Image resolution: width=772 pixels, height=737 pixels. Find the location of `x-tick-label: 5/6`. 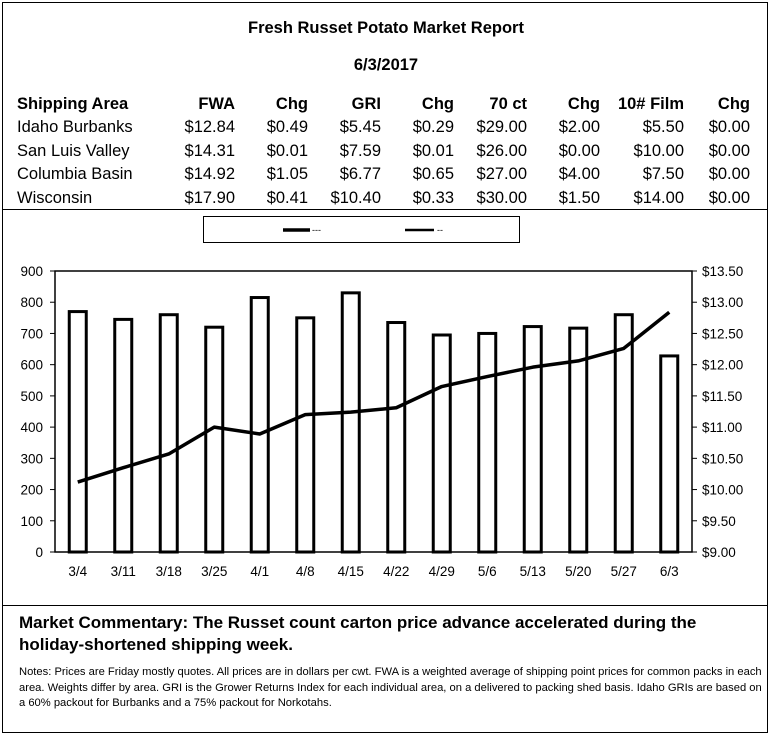

x-tick-label: 5/6 is located at coordinates (487, 571).